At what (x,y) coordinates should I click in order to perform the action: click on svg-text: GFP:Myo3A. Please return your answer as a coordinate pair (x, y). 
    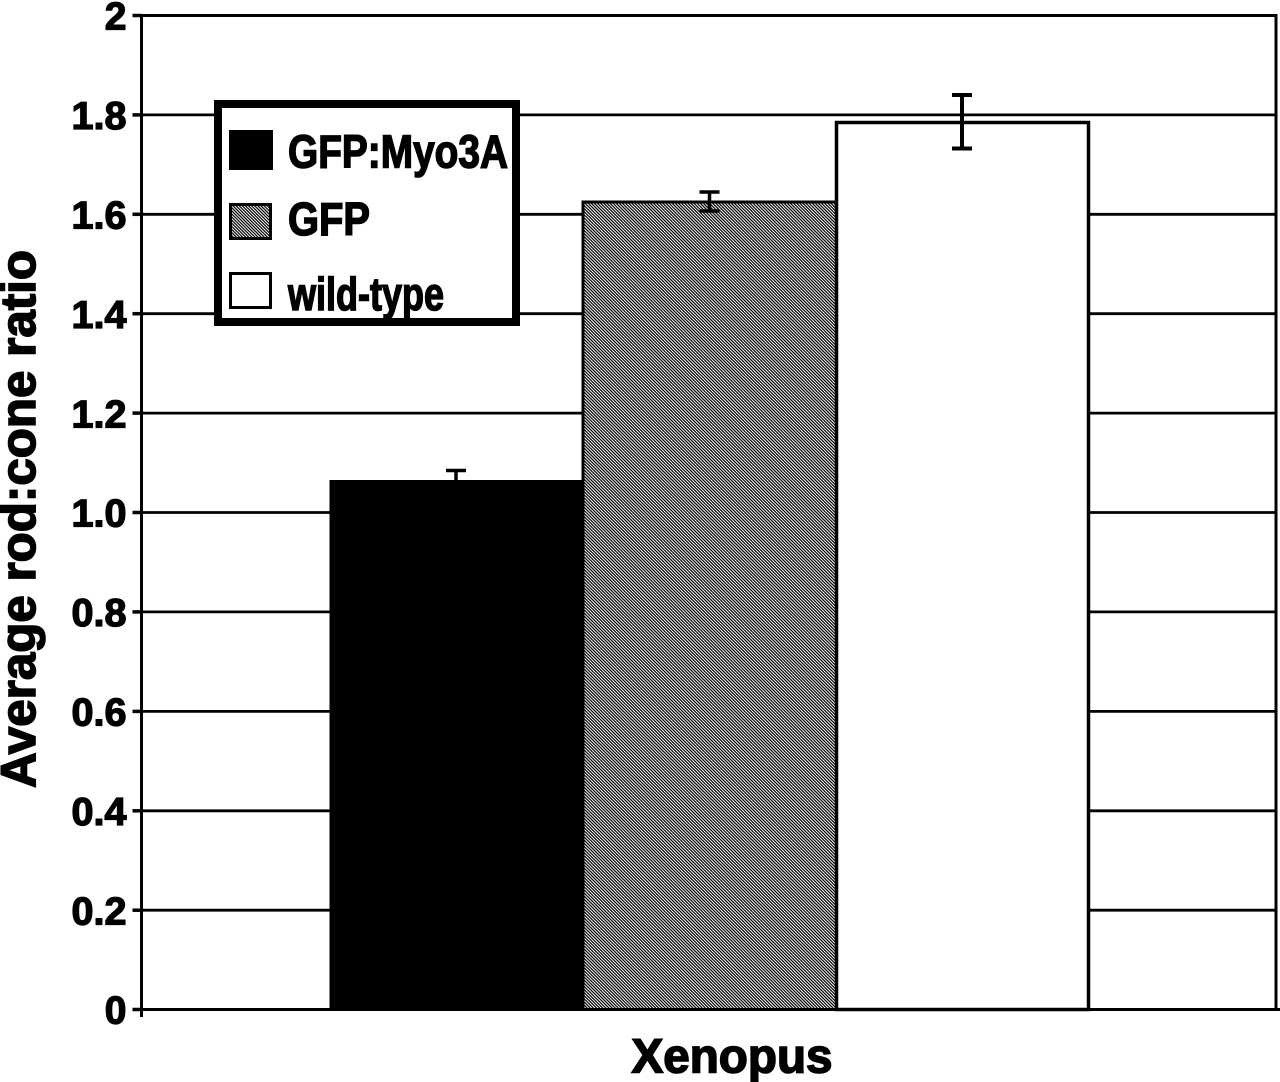
    Looking at the image, I should click on (398, 152).